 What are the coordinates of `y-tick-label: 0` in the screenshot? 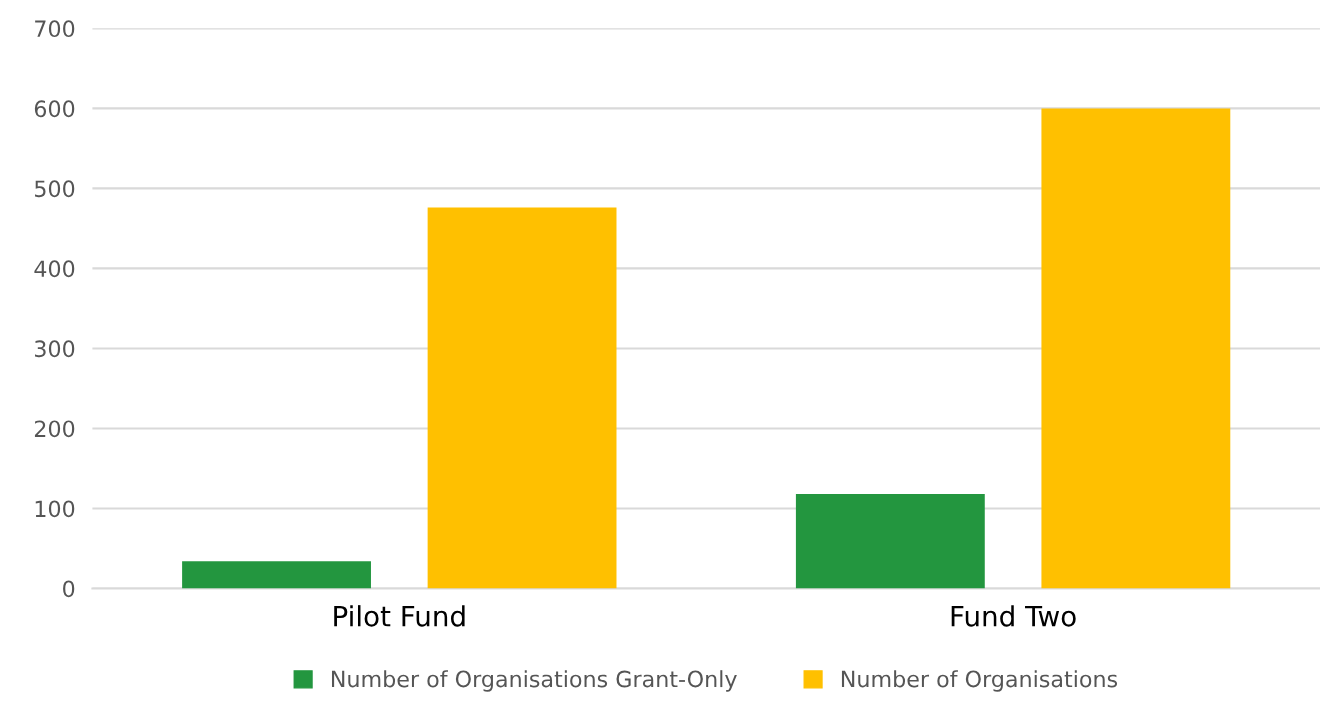 It's located at (69, 589).